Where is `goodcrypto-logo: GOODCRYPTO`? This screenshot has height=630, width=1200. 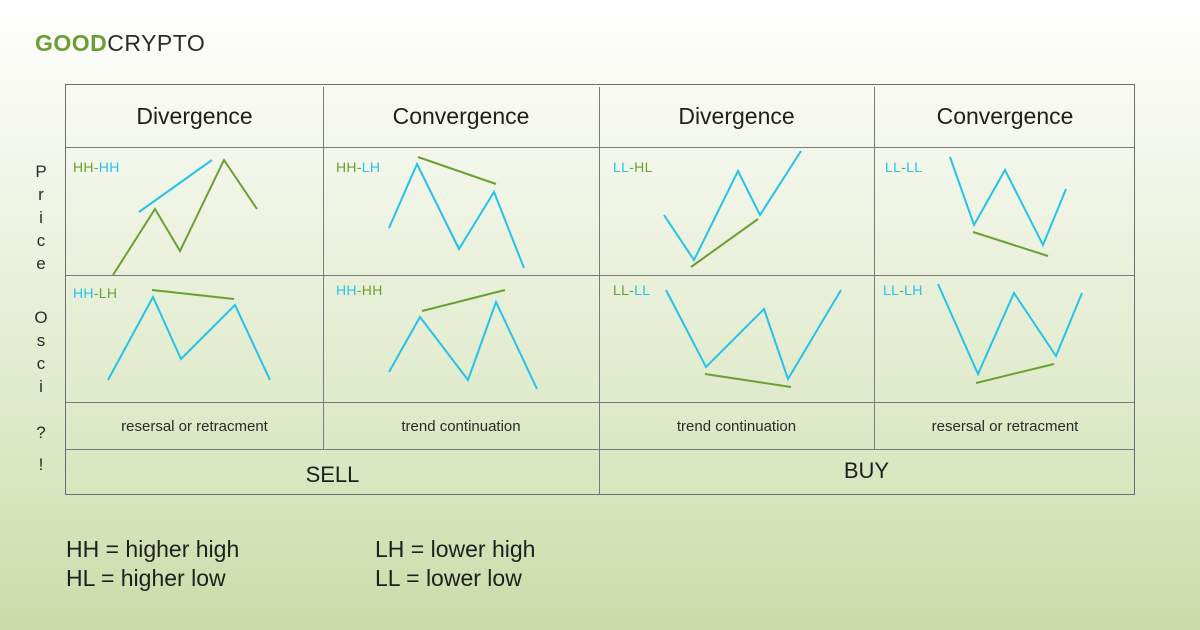 goodcrypto-logo: GOODCRYPTO is located at coordinates (120, 43).